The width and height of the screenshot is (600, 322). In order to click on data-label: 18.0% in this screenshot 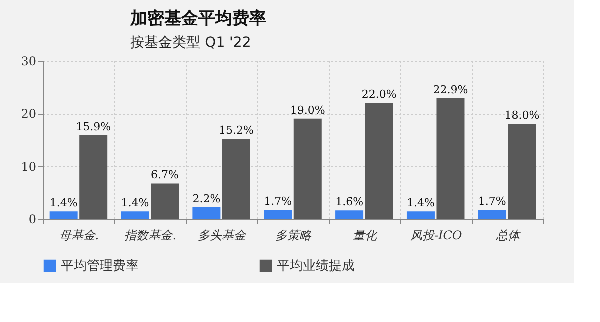, I will do `click(522, 115)`.